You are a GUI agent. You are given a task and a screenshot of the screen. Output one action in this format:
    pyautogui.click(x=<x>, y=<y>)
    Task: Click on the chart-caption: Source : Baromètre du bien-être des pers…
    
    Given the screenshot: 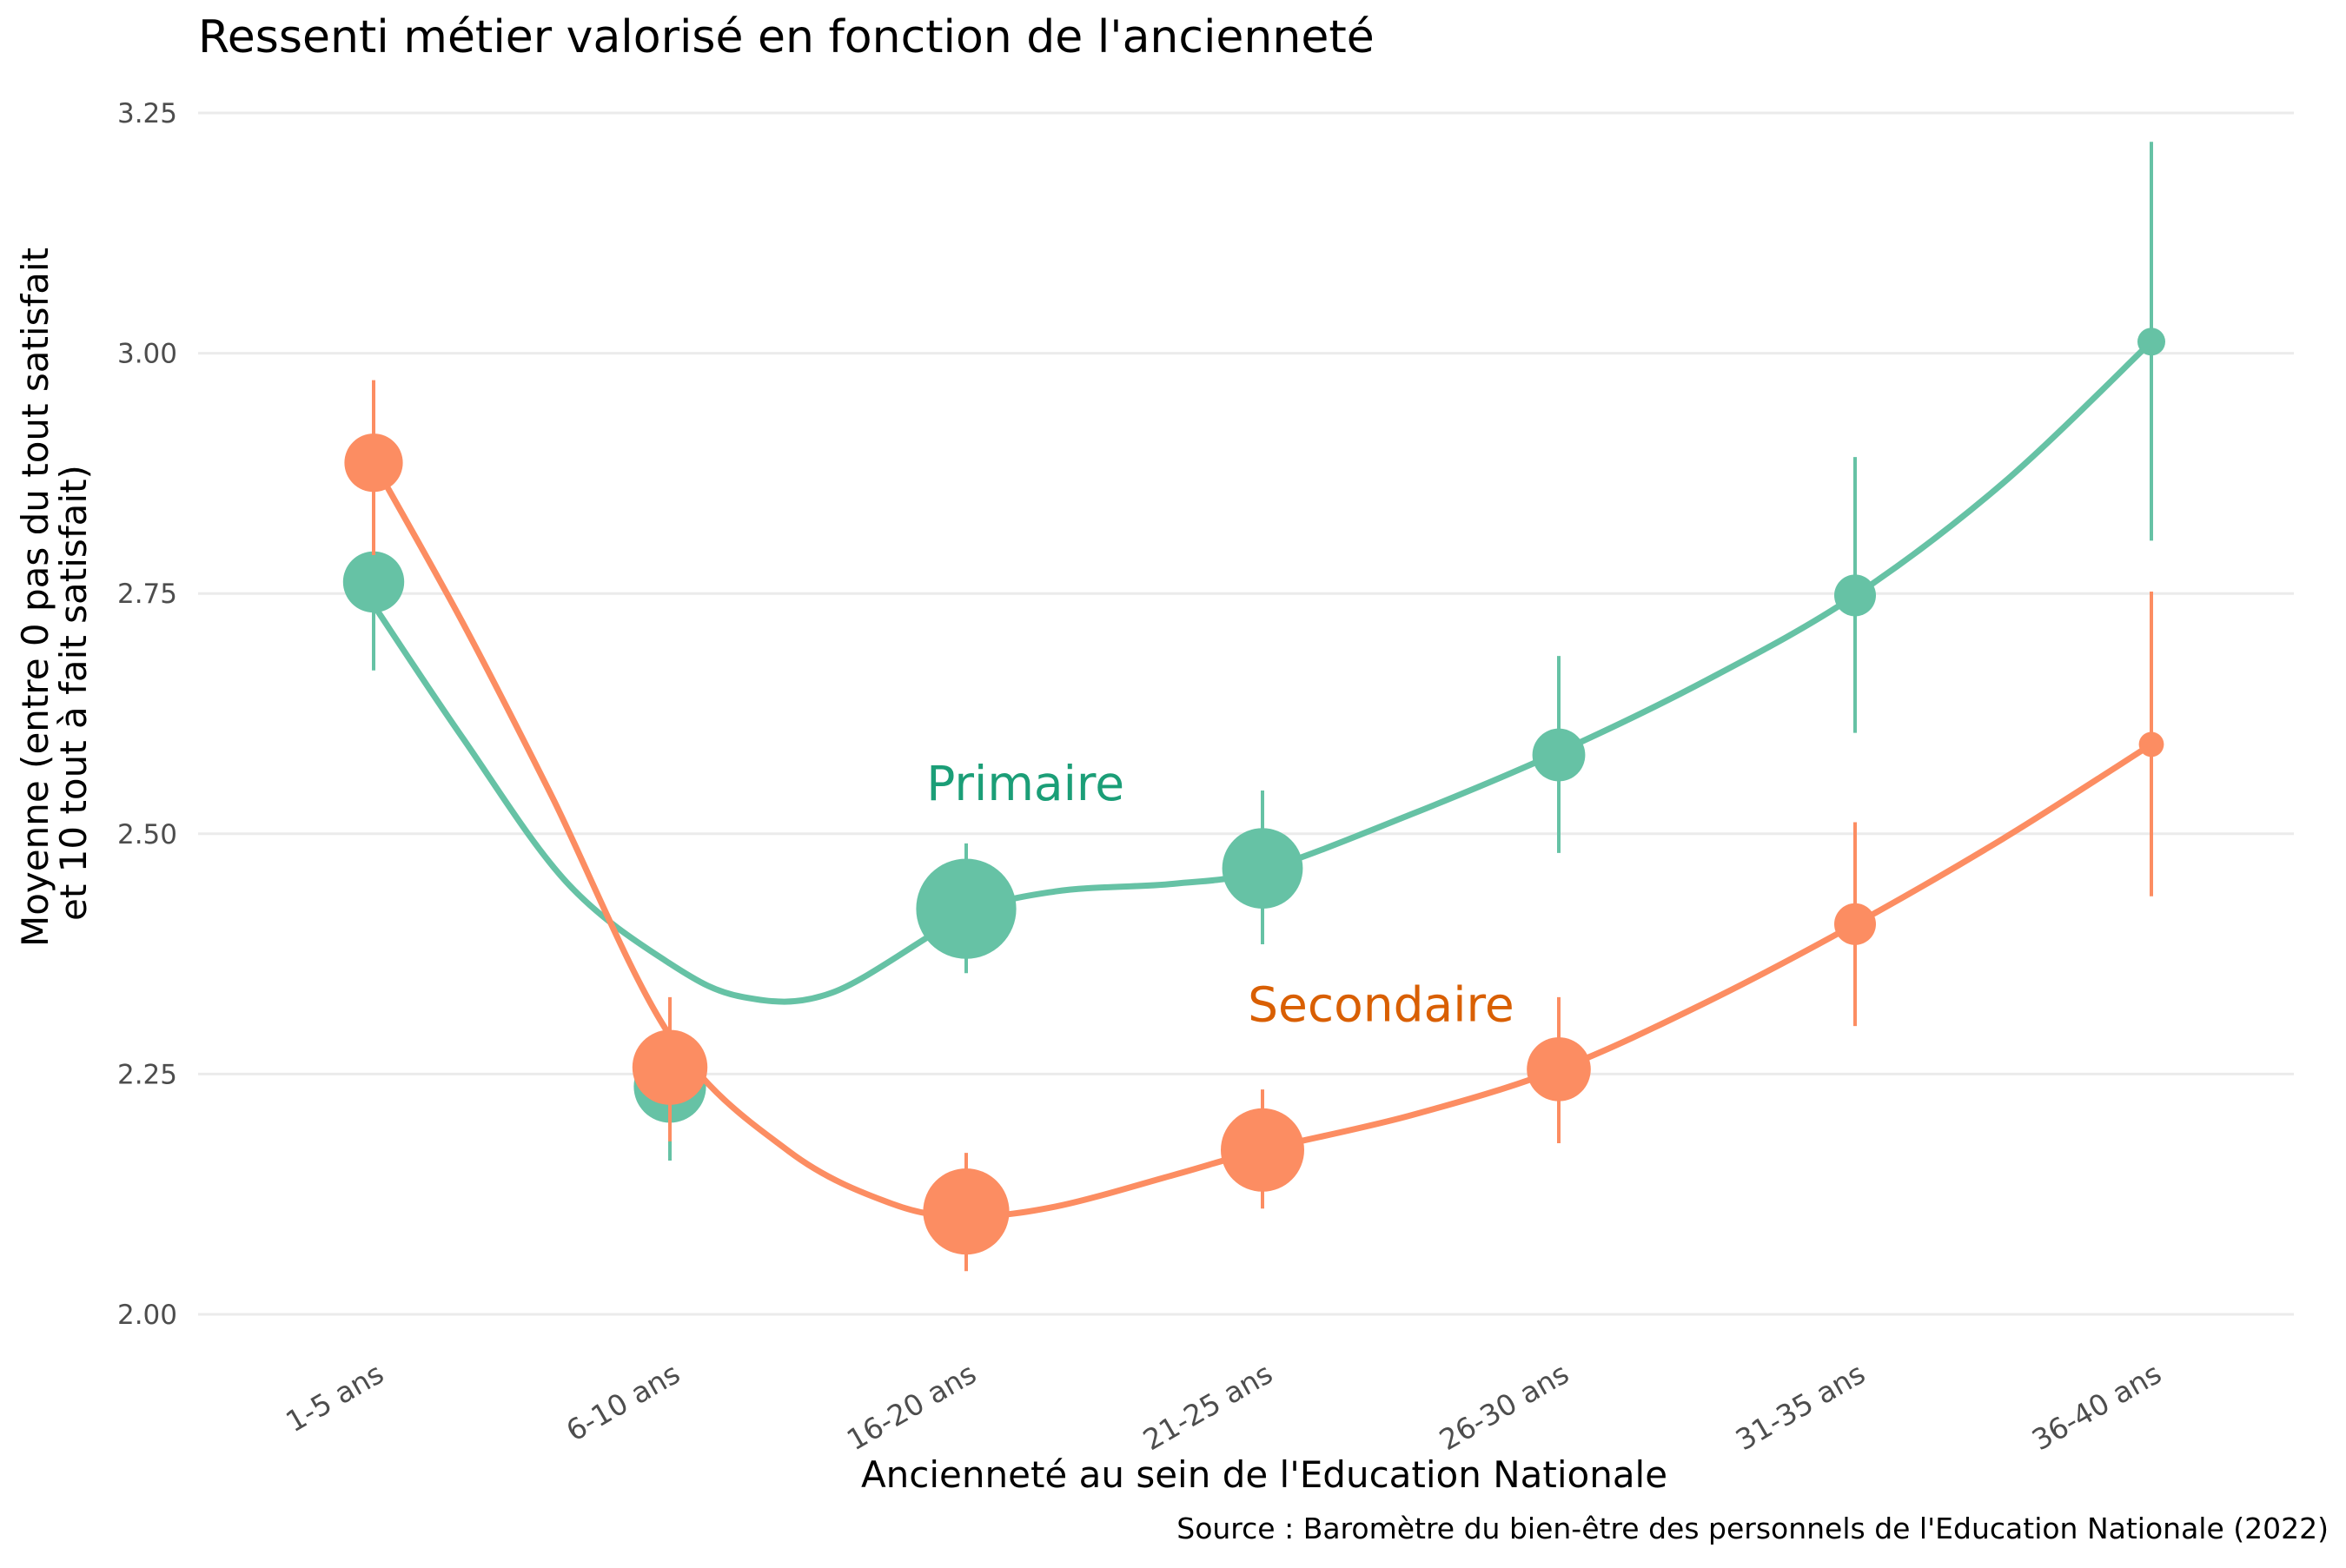 What is the action you would take?
    pyautogui.click(x=1753, y=1528)
    